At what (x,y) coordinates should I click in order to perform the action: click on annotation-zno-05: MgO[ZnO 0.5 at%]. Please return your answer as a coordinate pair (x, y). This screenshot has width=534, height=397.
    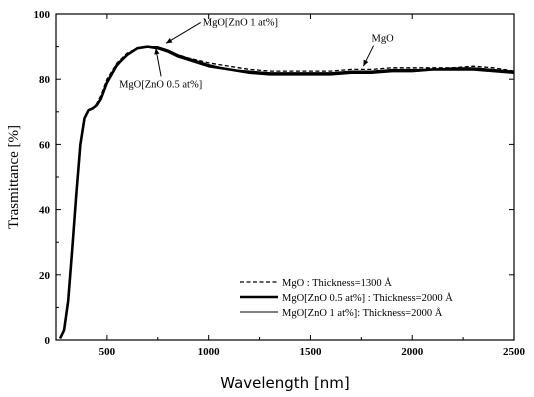
    Looking at the image, I should click on (160, 84).